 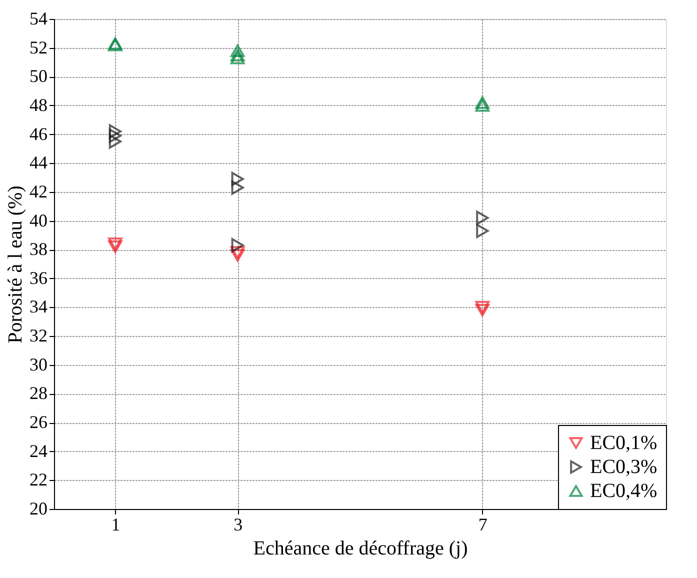 I want to click on y-tick-label: 28, so click(x=39, y=393).